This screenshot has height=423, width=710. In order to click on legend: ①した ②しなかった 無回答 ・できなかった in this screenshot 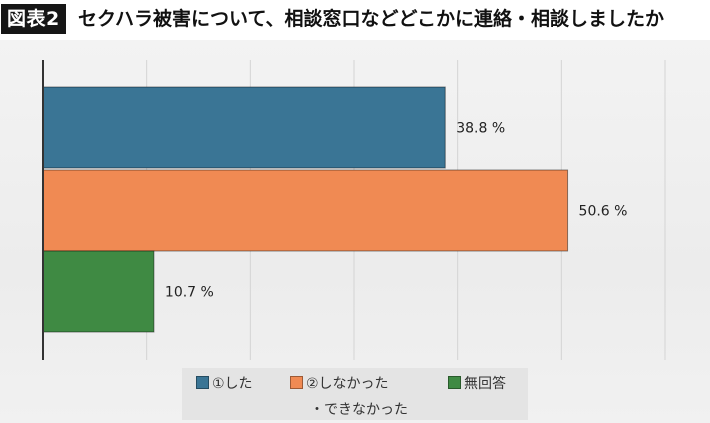, I will do `click(355, 394)`.